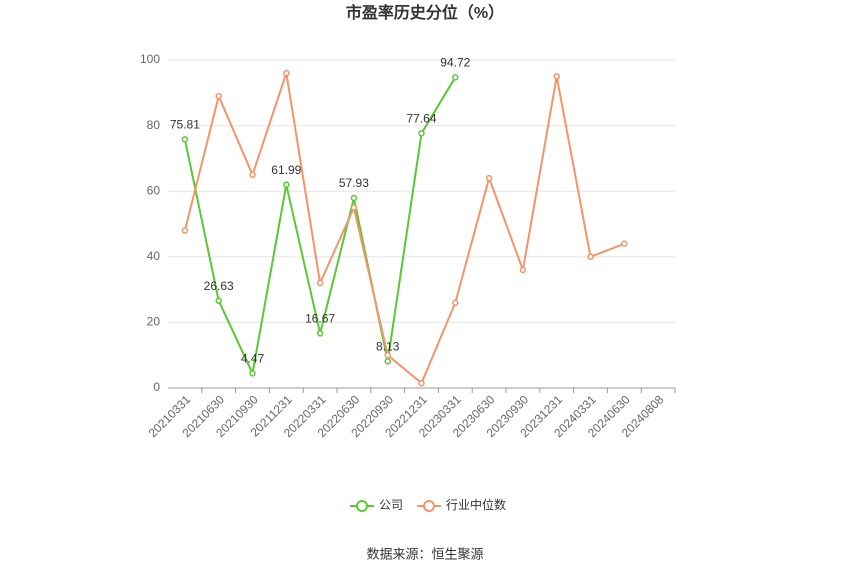 This screenshot has width=850, height=580. What do you see at coordinates (425, 12) in the screenshot?
I see `chart-title: 市盈率历史分位（%）` at bounding box center [425, 12].